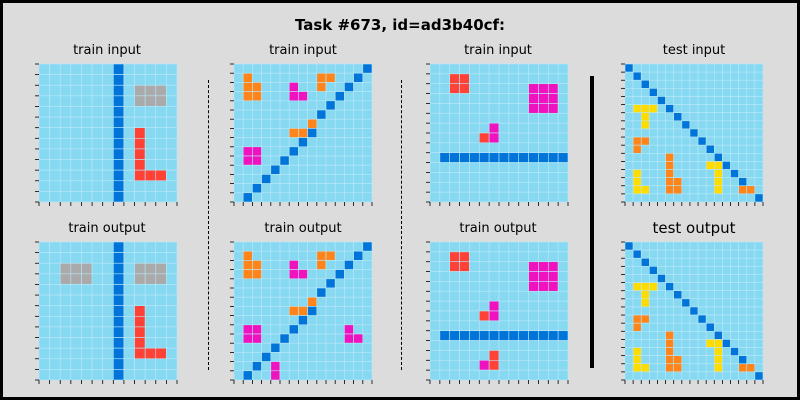 The image size is (800, 400). Describe the element at coordinates (498, 50) in the screenshot. I see `panel-title-5: train input` at that location.